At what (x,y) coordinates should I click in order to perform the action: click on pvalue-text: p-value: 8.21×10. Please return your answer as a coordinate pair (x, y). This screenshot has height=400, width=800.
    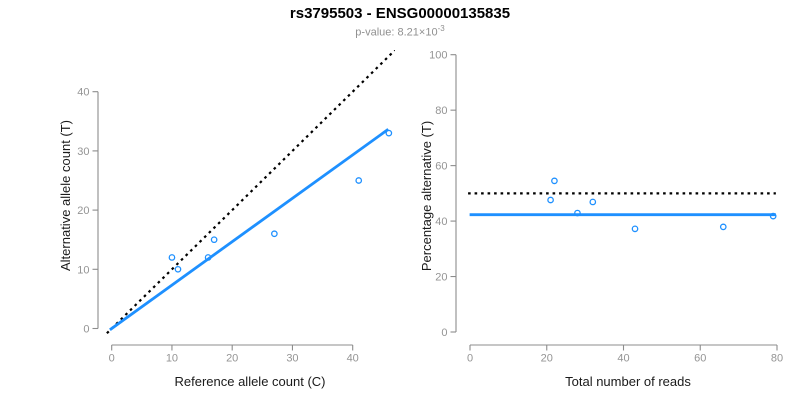
    Looking at the image, I should click on (396, 32).